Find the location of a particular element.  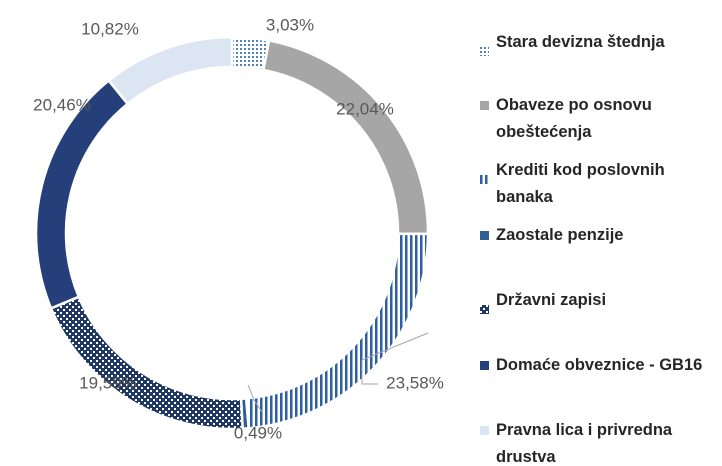

legend-label: Krediti kod poslovnih banaka is located at coordinates (580, 183).